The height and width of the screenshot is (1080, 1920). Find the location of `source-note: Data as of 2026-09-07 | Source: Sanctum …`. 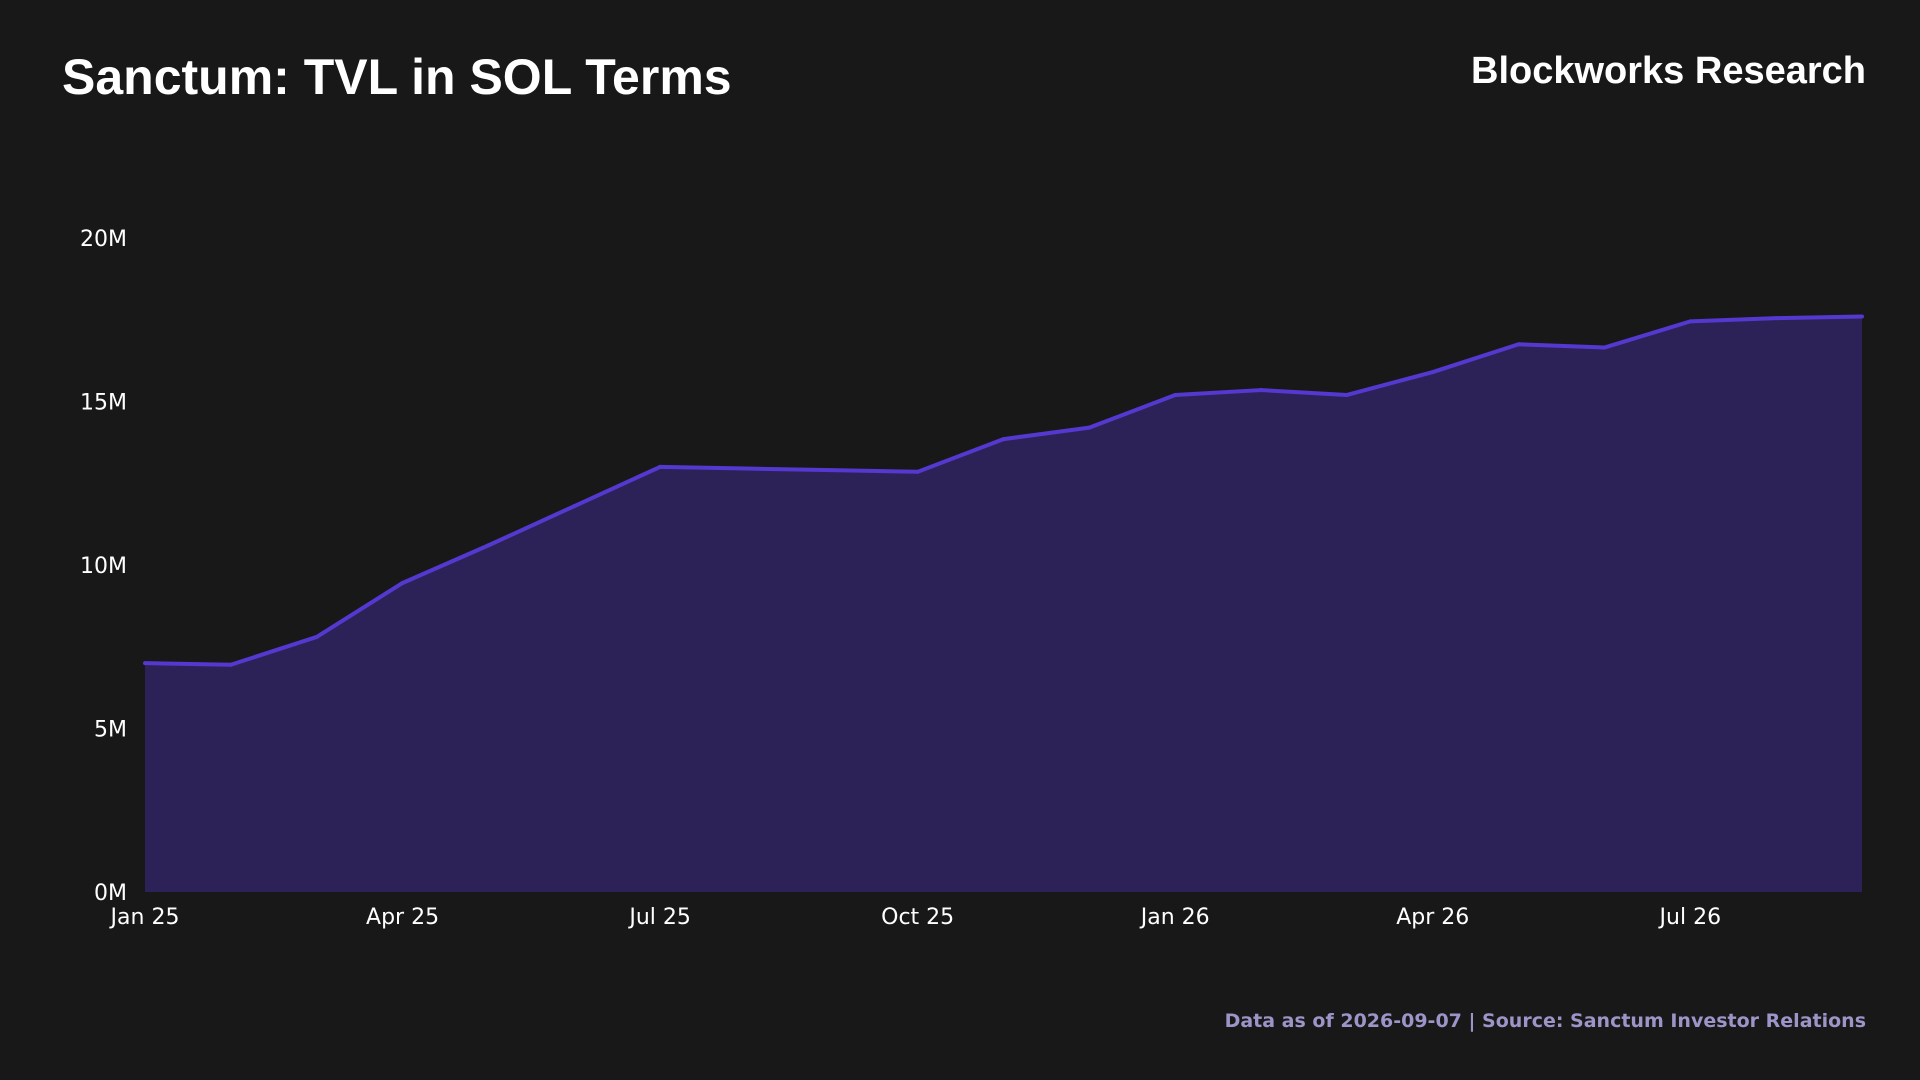

source-note: Data as of 2026-09-07 | Source: Sanctum … is located at coordinates (1545, 1021).